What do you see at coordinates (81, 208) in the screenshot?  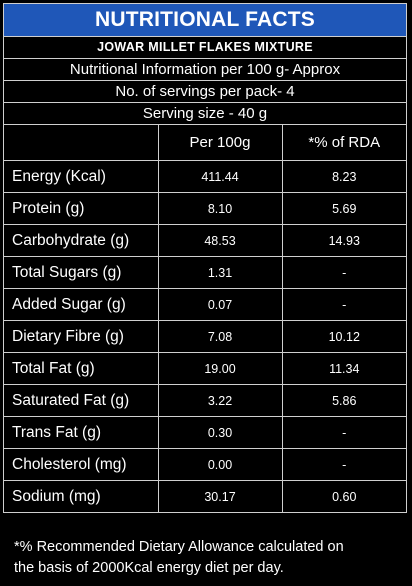 I see `nutrient-name: Protein (g)` at bounding box center [81, 208].